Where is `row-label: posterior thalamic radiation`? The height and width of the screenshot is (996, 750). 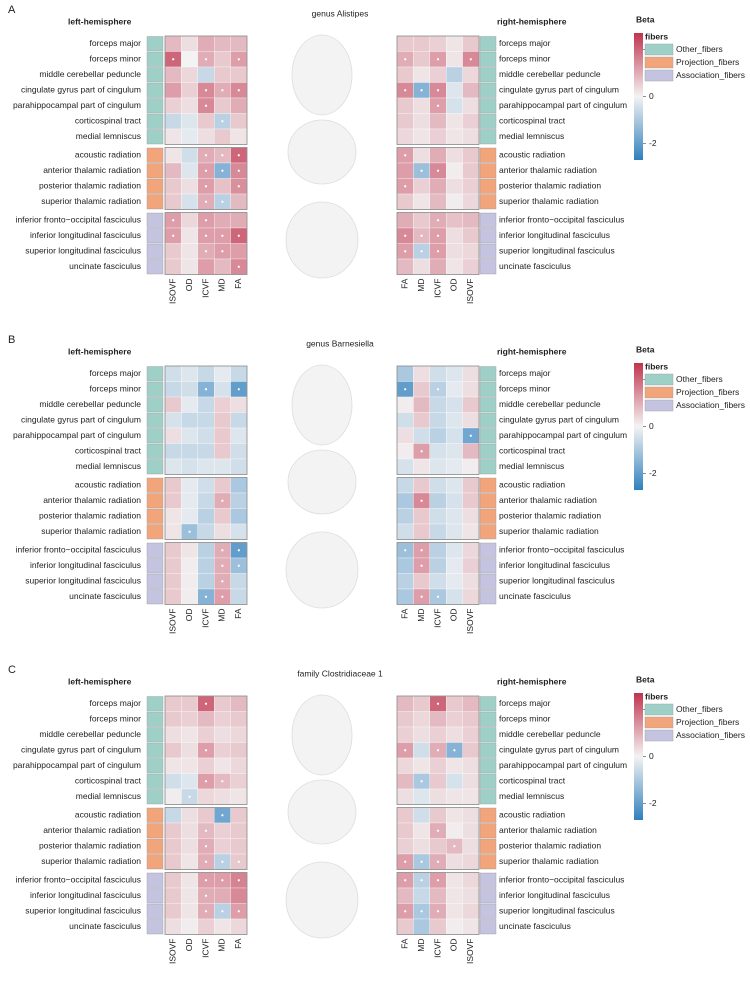
row-label: posterior thalamic radiation is located at coordinates (90, 186).